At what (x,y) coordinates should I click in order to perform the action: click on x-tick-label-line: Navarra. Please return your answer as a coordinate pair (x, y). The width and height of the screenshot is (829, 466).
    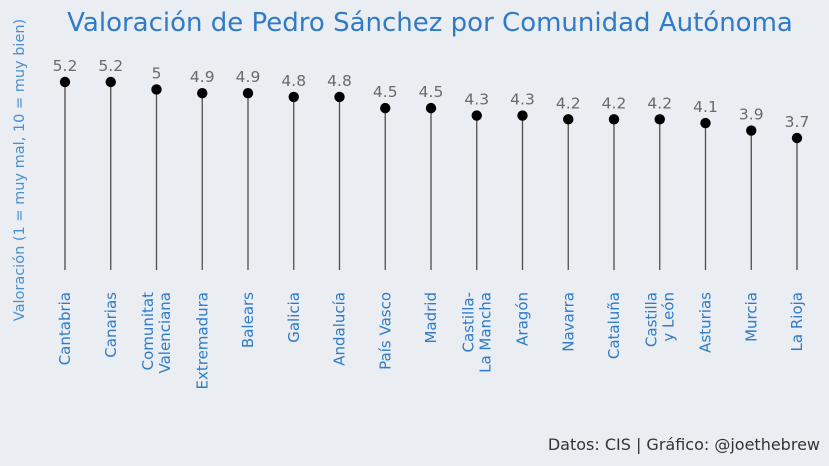
    Looking at the image, I should click on (568, 322).